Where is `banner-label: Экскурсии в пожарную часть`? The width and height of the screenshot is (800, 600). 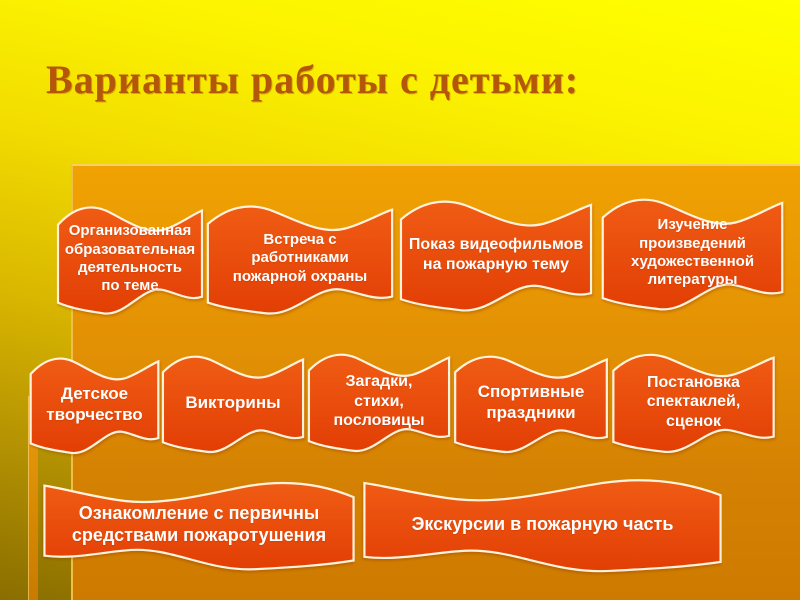 banner-label: Экскурсии в пожарную часть is located at coordinates (542, 523).